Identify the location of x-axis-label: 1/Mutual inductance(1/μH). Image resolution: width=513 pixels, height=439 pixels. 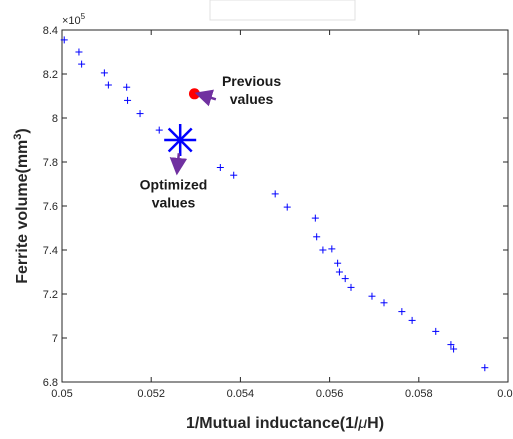
(285, 423).